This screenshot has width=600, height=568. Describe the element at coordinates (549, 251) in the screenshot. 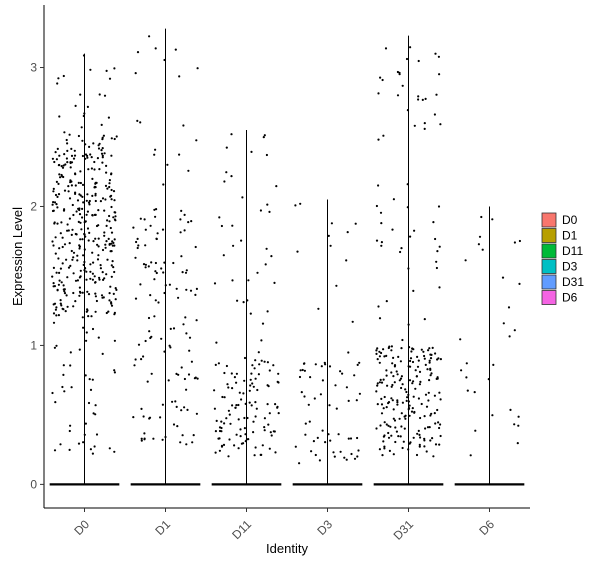

I see `legend-swatch-d11` at that location.